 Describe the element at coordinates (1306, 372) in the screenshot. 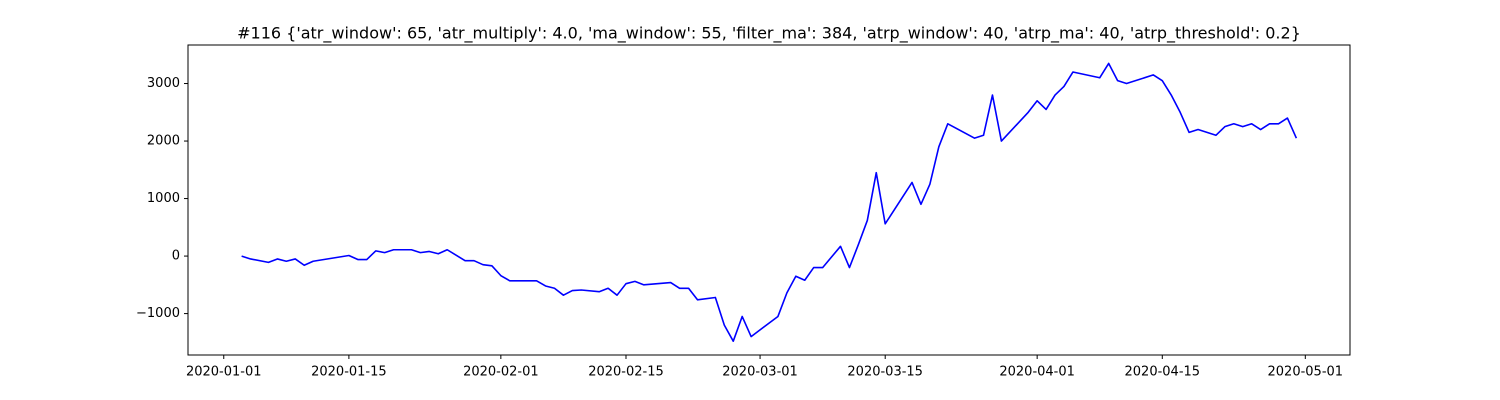

I see `x-tick-label: 2020-05-01` at that location.